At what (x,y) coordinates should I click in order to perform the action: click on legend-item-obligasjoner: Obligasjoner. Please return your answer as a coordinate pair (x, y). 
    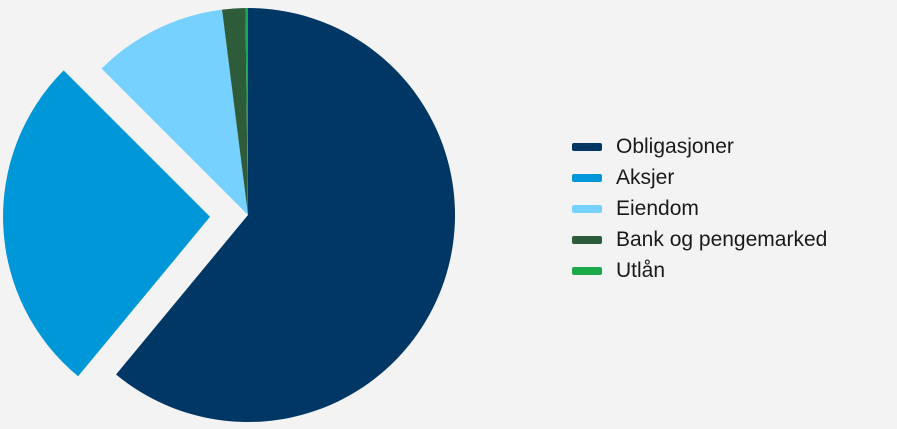
    Looking at the image, I should click on (699, 146).